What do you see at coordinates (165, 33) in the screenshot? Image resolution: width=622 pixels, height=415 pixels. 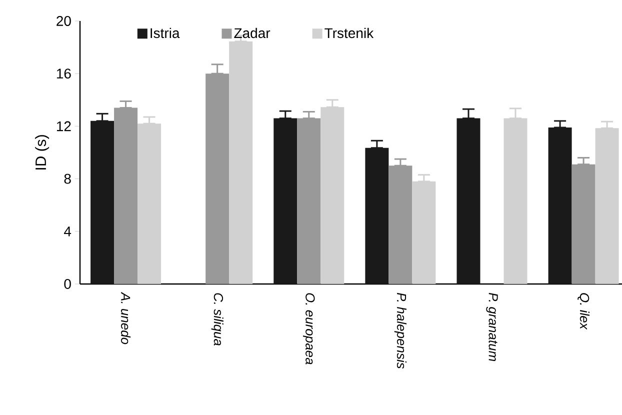 I see `legend-label: Istria` at bounding box center [165, 33].